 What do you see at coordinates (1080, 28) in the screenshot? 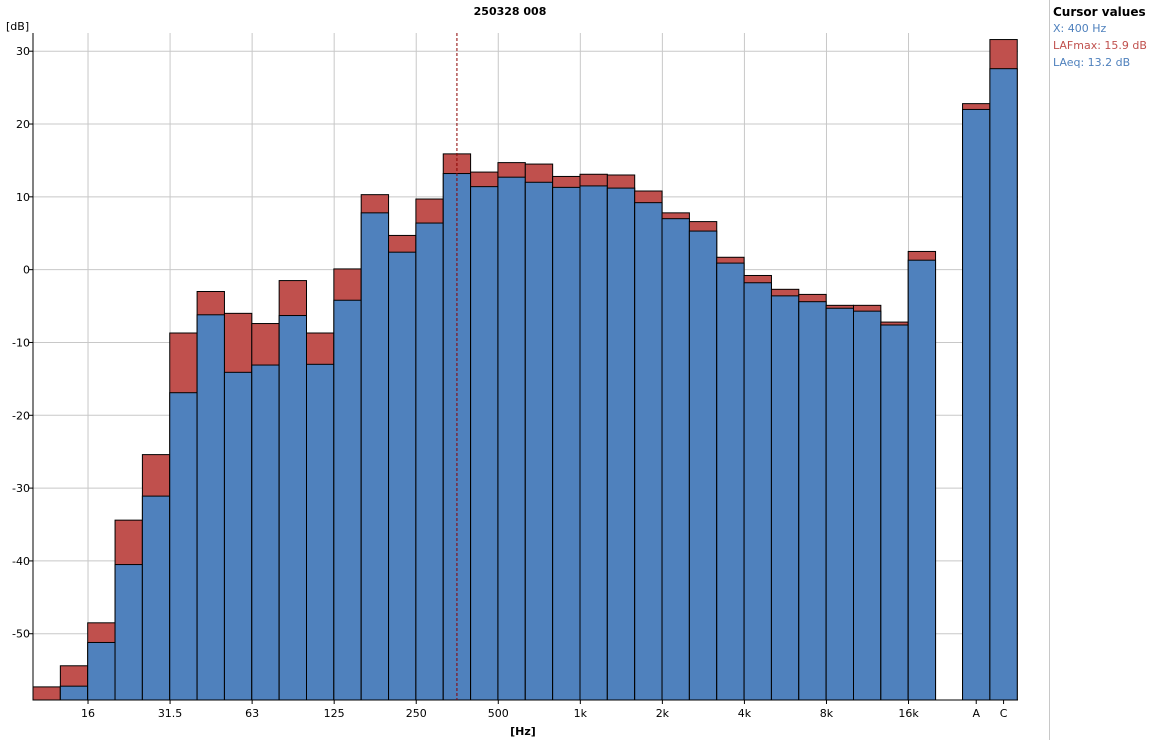
I see `cursor-x-value: X: 400 Hz` at bounding box center [1080, 28].